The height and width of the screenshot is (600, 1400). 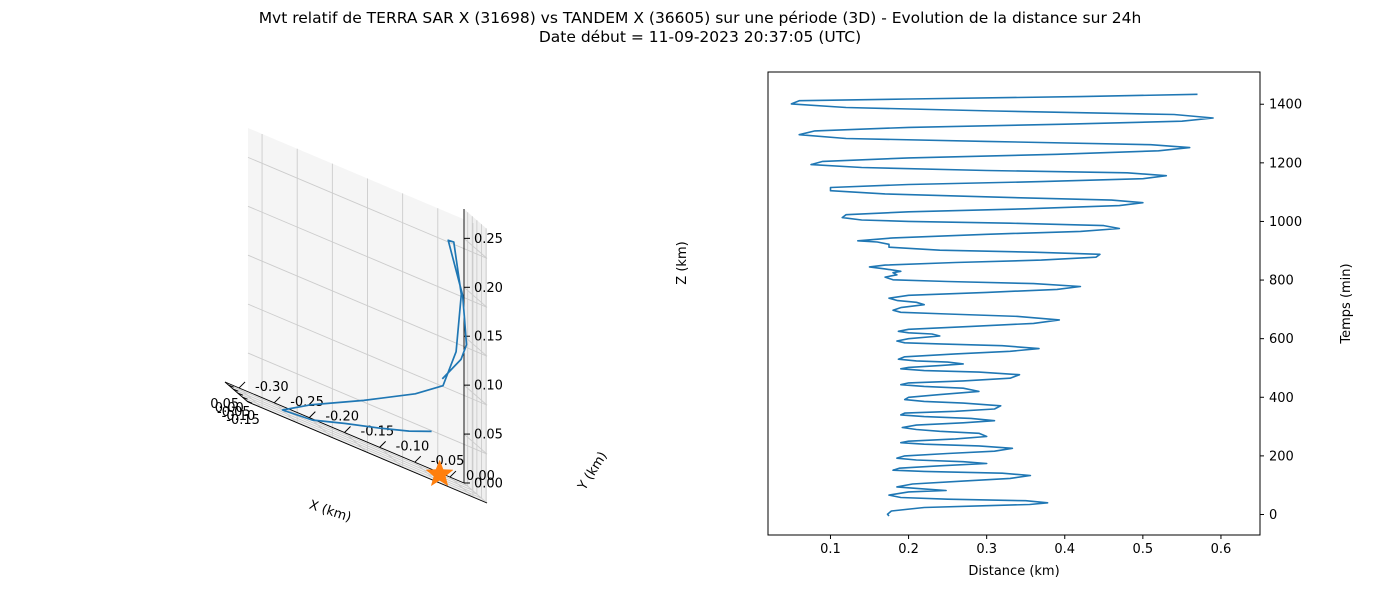 I want to click on y-tick-label: 1400, so click(x=1285, y=105).